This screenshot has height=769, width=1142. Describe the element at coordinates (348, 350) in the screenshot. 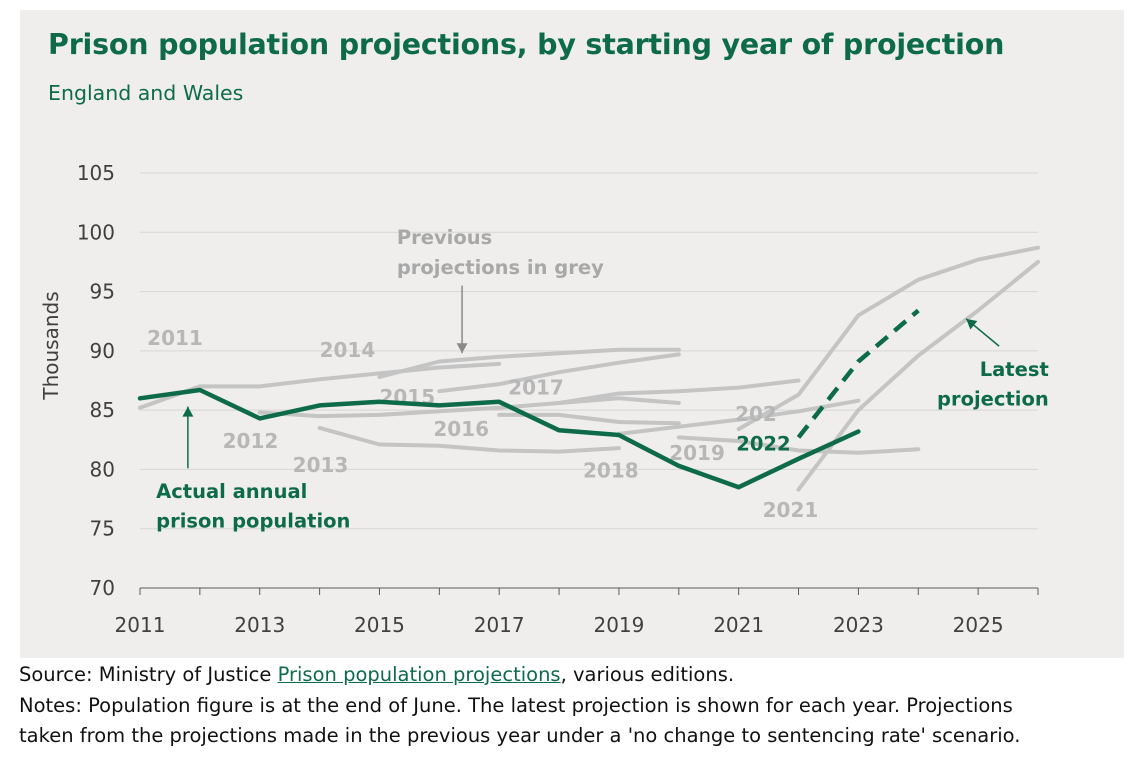

I see `projection-label-2014: 2014` at that location.